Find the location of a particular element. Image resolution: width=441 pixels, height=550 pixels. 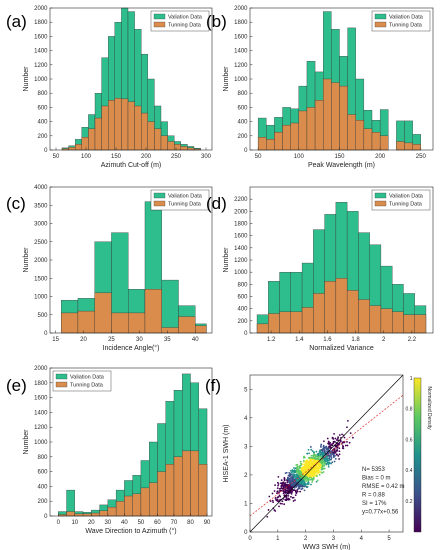

y-tick-label: 1400 is located at coordinates (41, 52).